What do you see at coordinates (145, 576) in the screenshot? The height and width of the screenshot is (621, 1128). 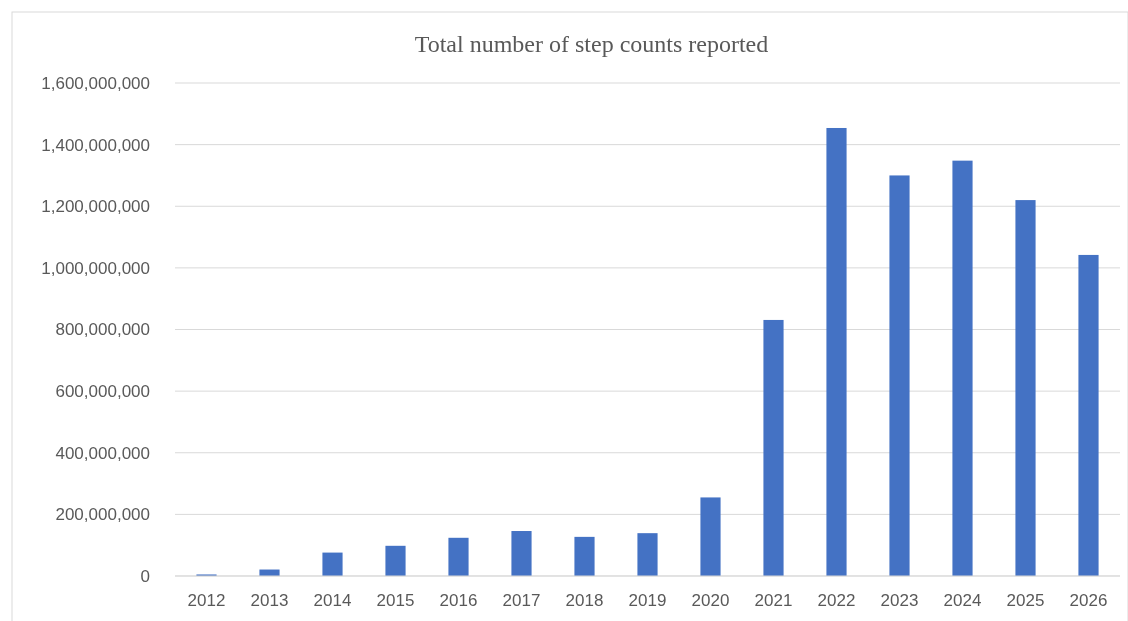 I see `y-tick-label: 0` at bounding box center [145, 576].